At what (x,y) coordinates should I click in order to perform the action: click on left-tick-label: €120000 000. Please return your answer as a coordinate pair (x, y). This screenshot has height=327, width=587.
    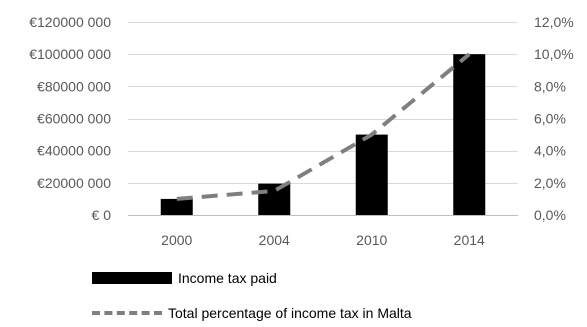
    Looking at the image, I should click on (70, 22).